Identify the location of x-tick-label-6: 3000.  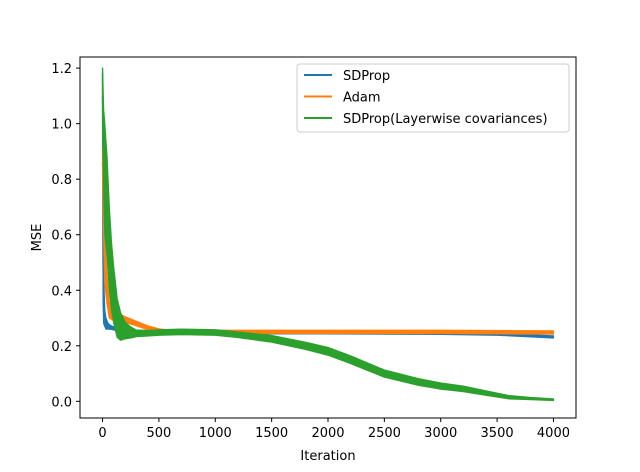
(440, 433).